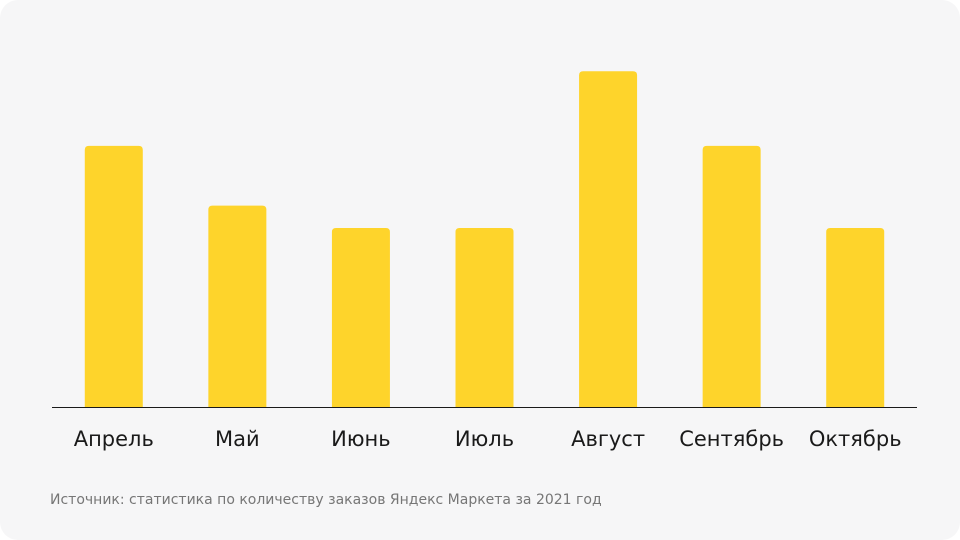 The width and height of the screenshot is (960, 540). Describe the element at coordinates (608, 439) in the screenshot. I see `x-tick-label: Август` at that location.